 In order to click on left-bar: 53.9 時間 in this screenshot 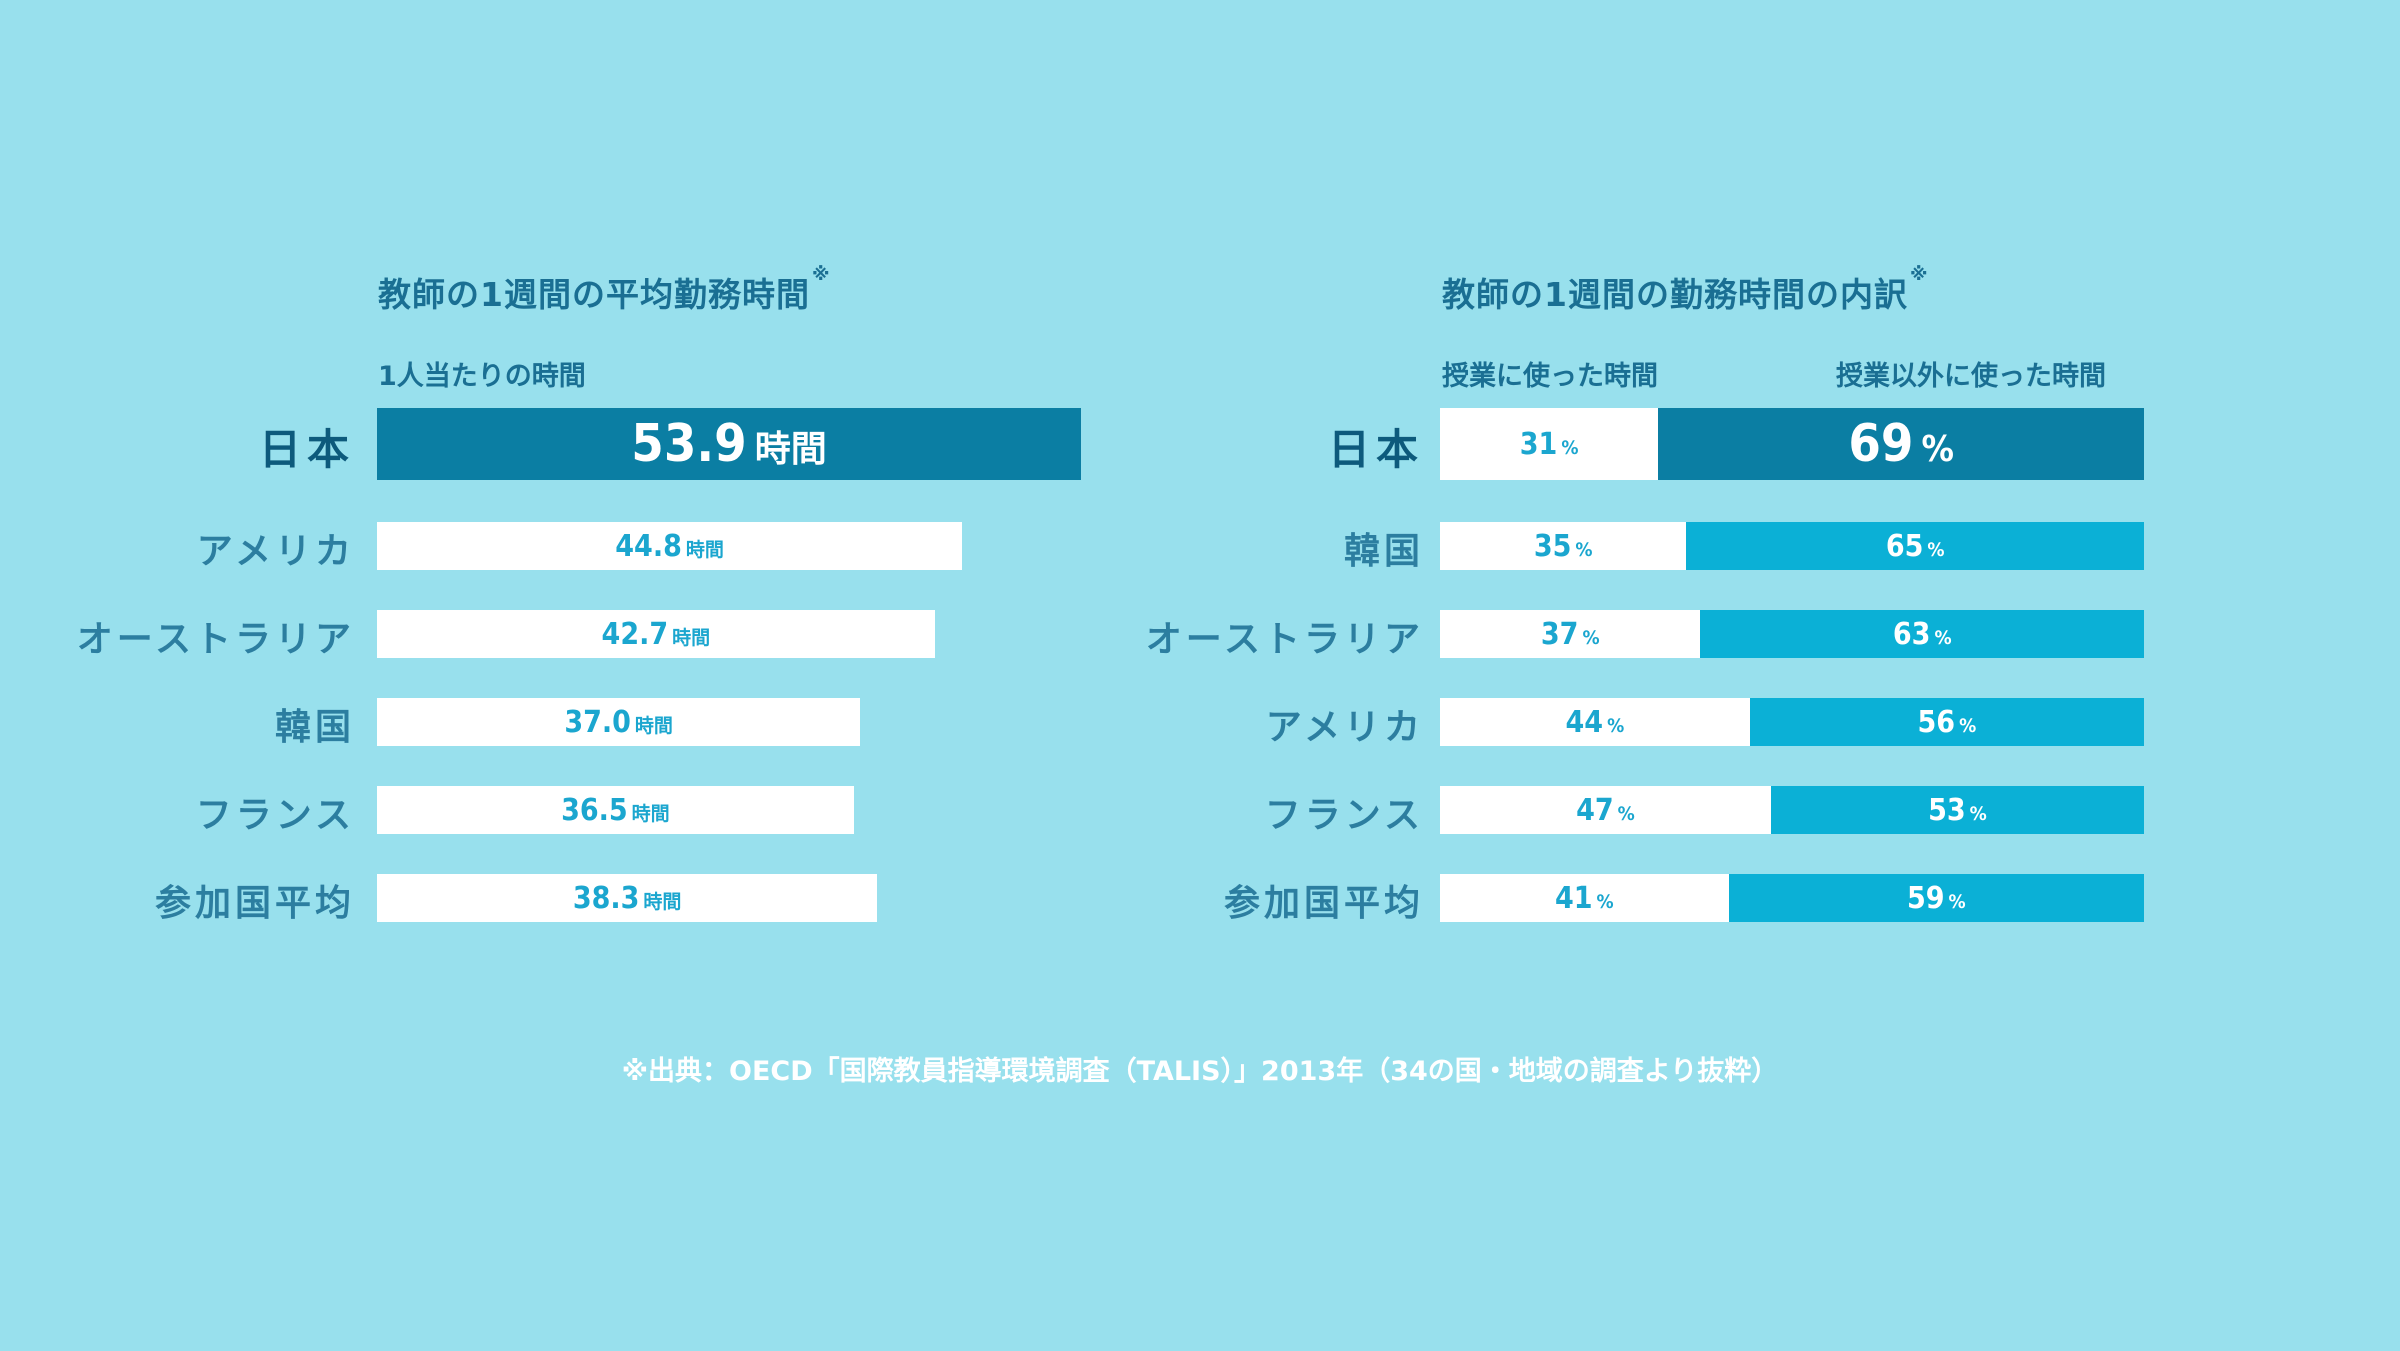, I will do `click(729, 444)`.